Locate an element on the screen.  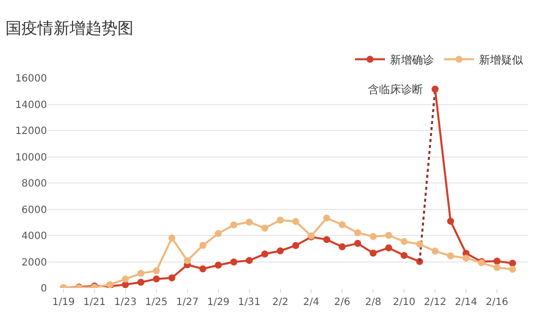
x-tick-label: 1/25 is located at coordinates (156, 302).